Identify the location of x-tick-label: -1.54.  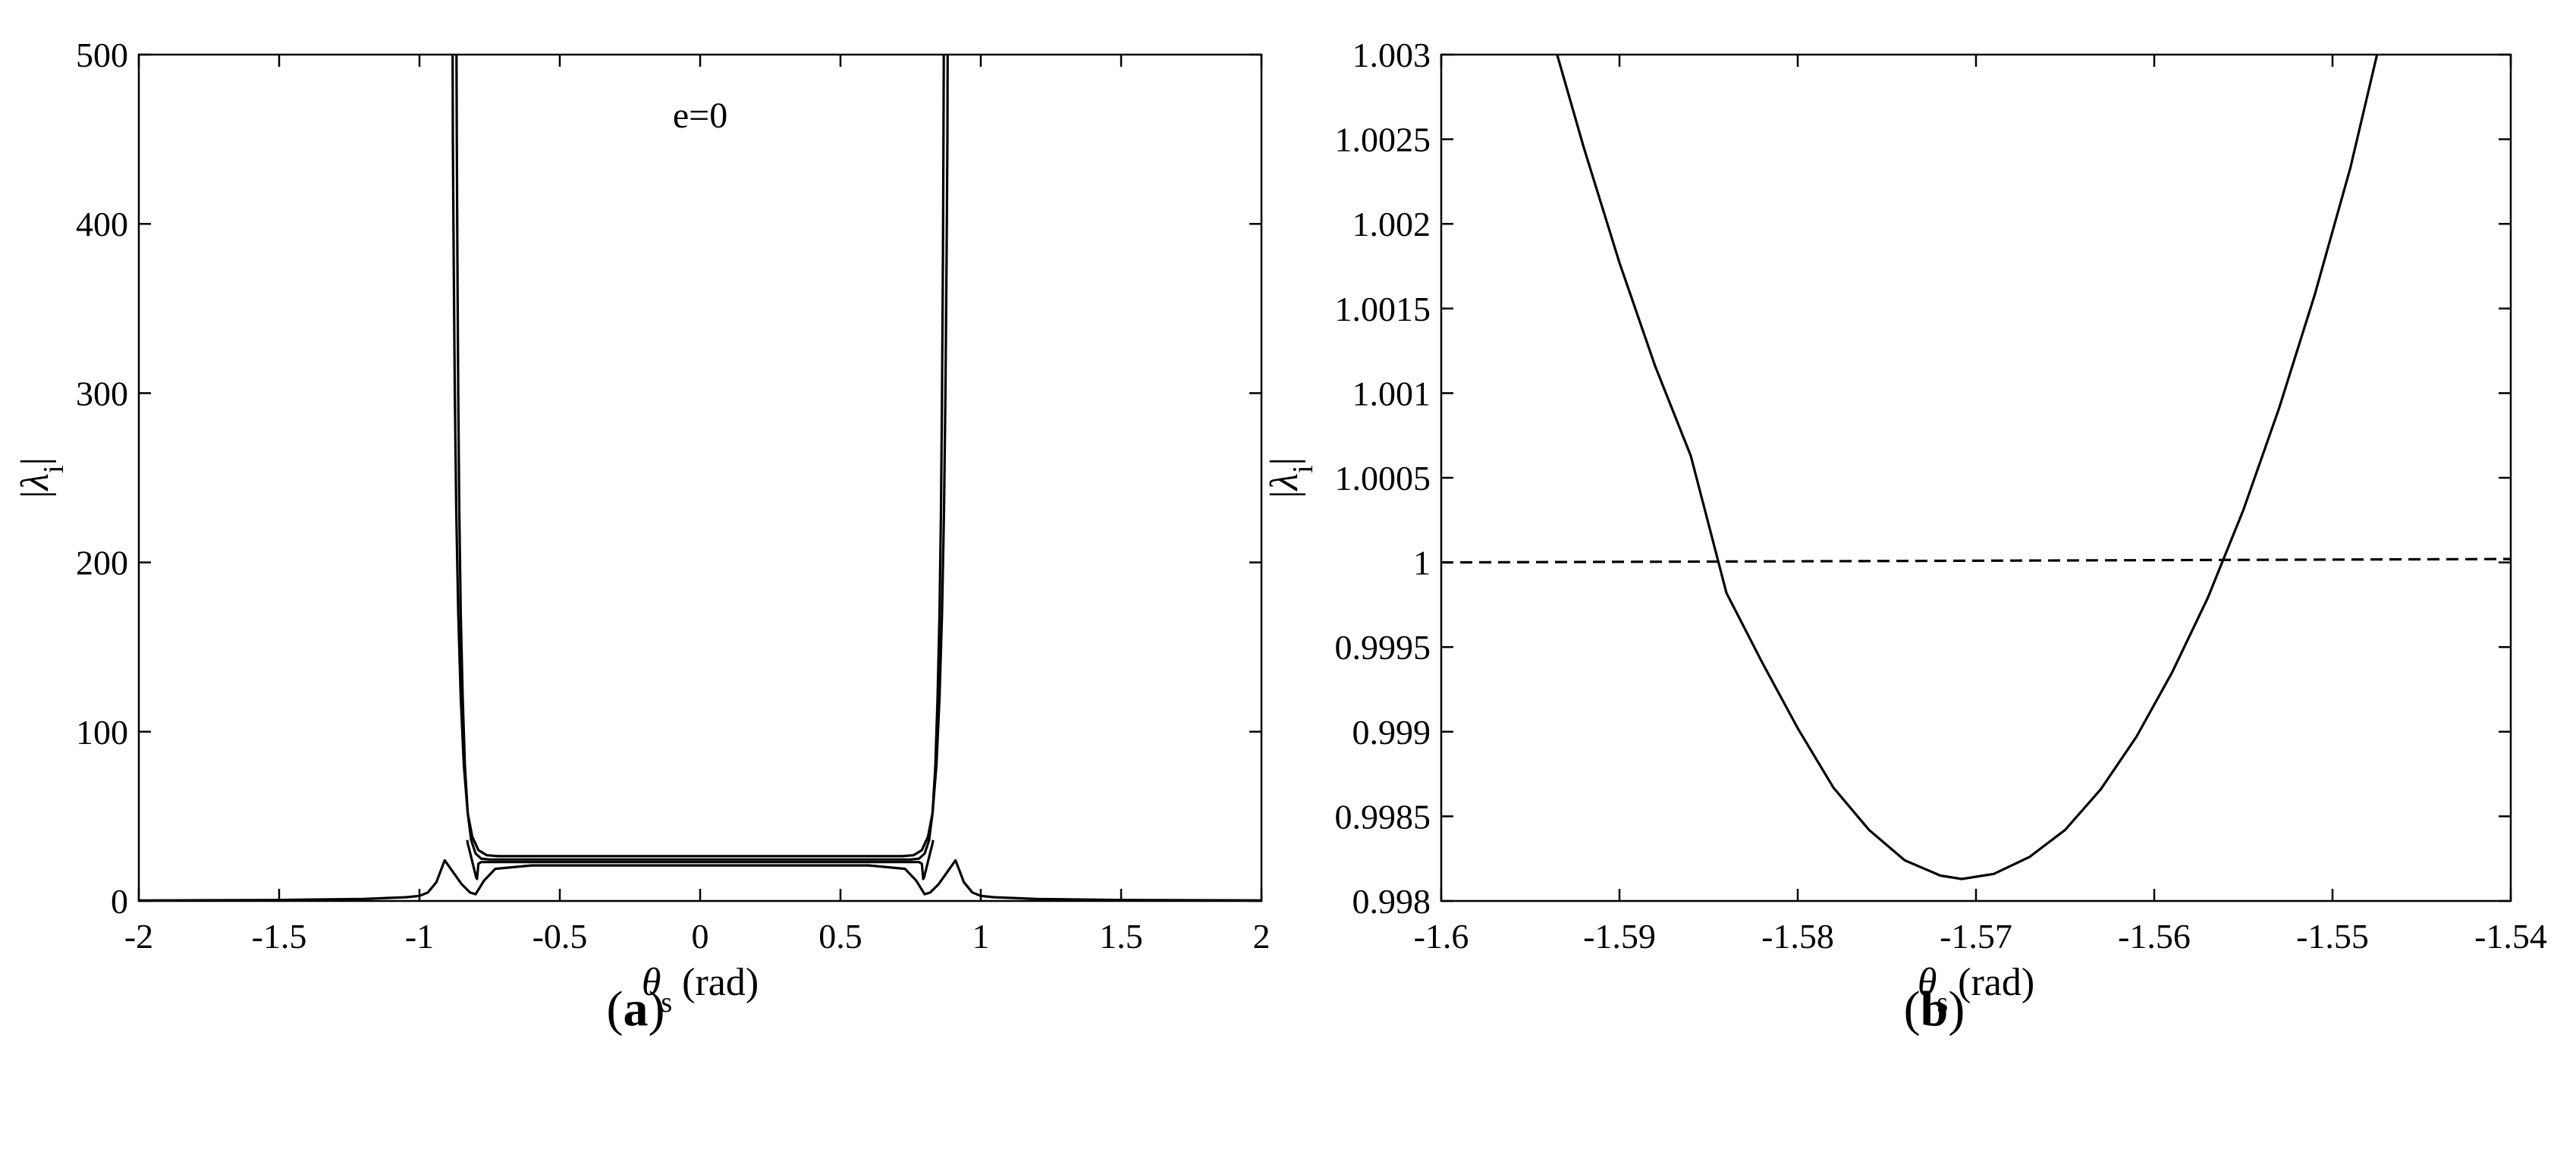
(2510, 936).